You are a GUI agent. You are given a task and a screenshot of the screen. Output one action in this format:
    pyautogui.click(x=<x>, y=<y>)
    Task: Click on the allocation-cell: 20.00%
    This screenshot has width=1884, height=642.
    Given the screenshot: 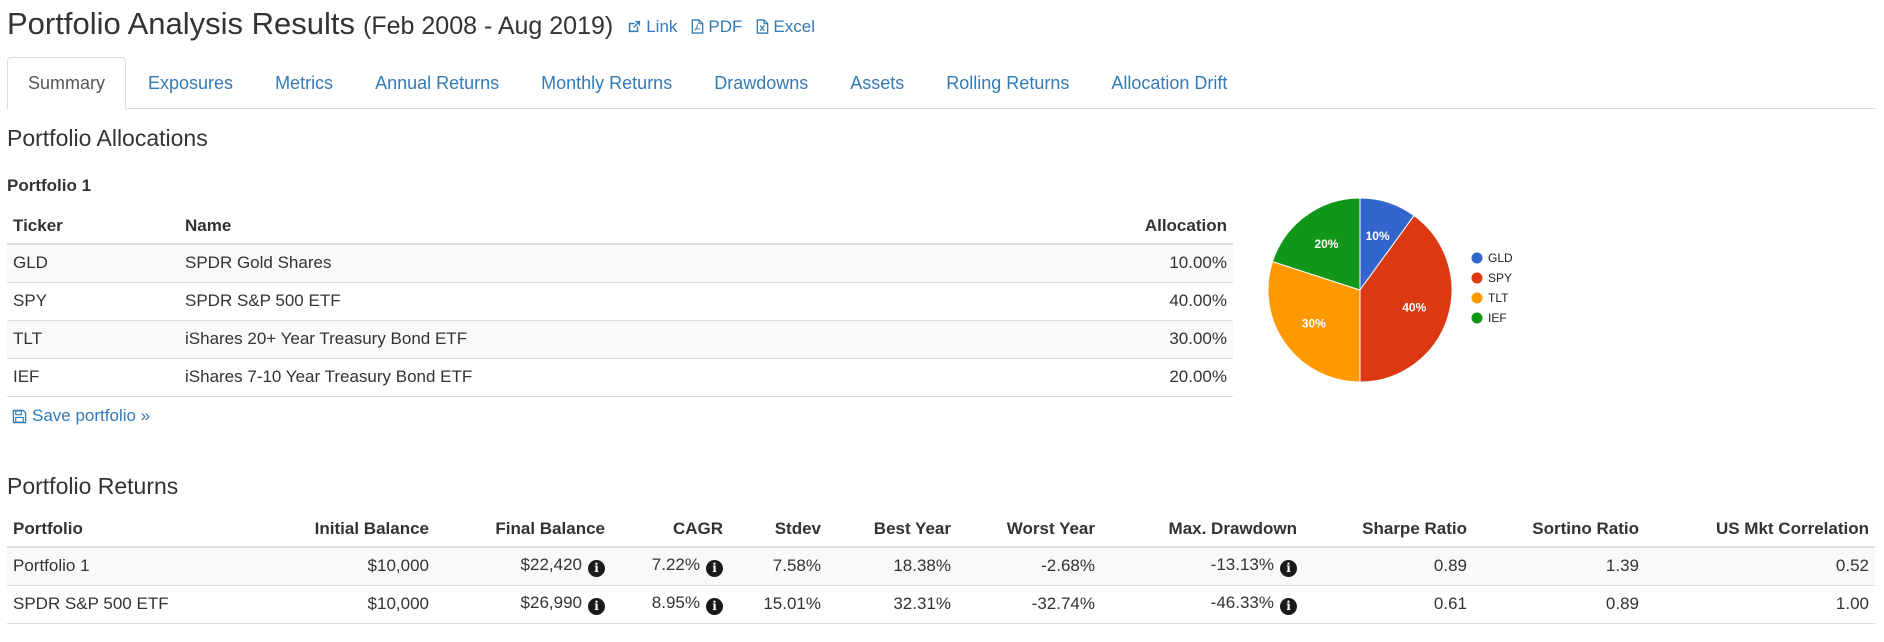 What is the action you would take?
    pyautogui.click(x=1106, y=377)
    